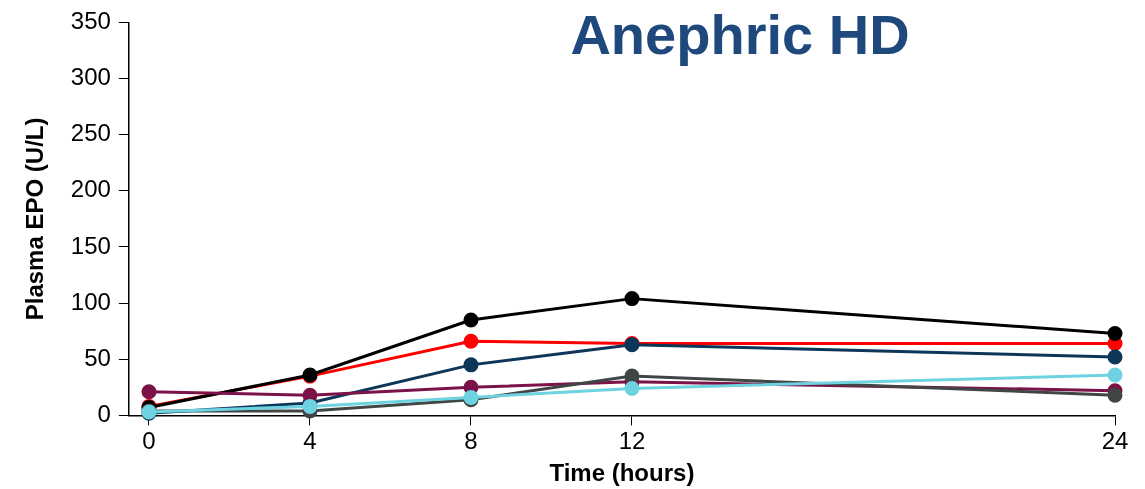 This screenshot has height=489, width=1145. I want to click on y-tick-label: 200, so click(90, 189).